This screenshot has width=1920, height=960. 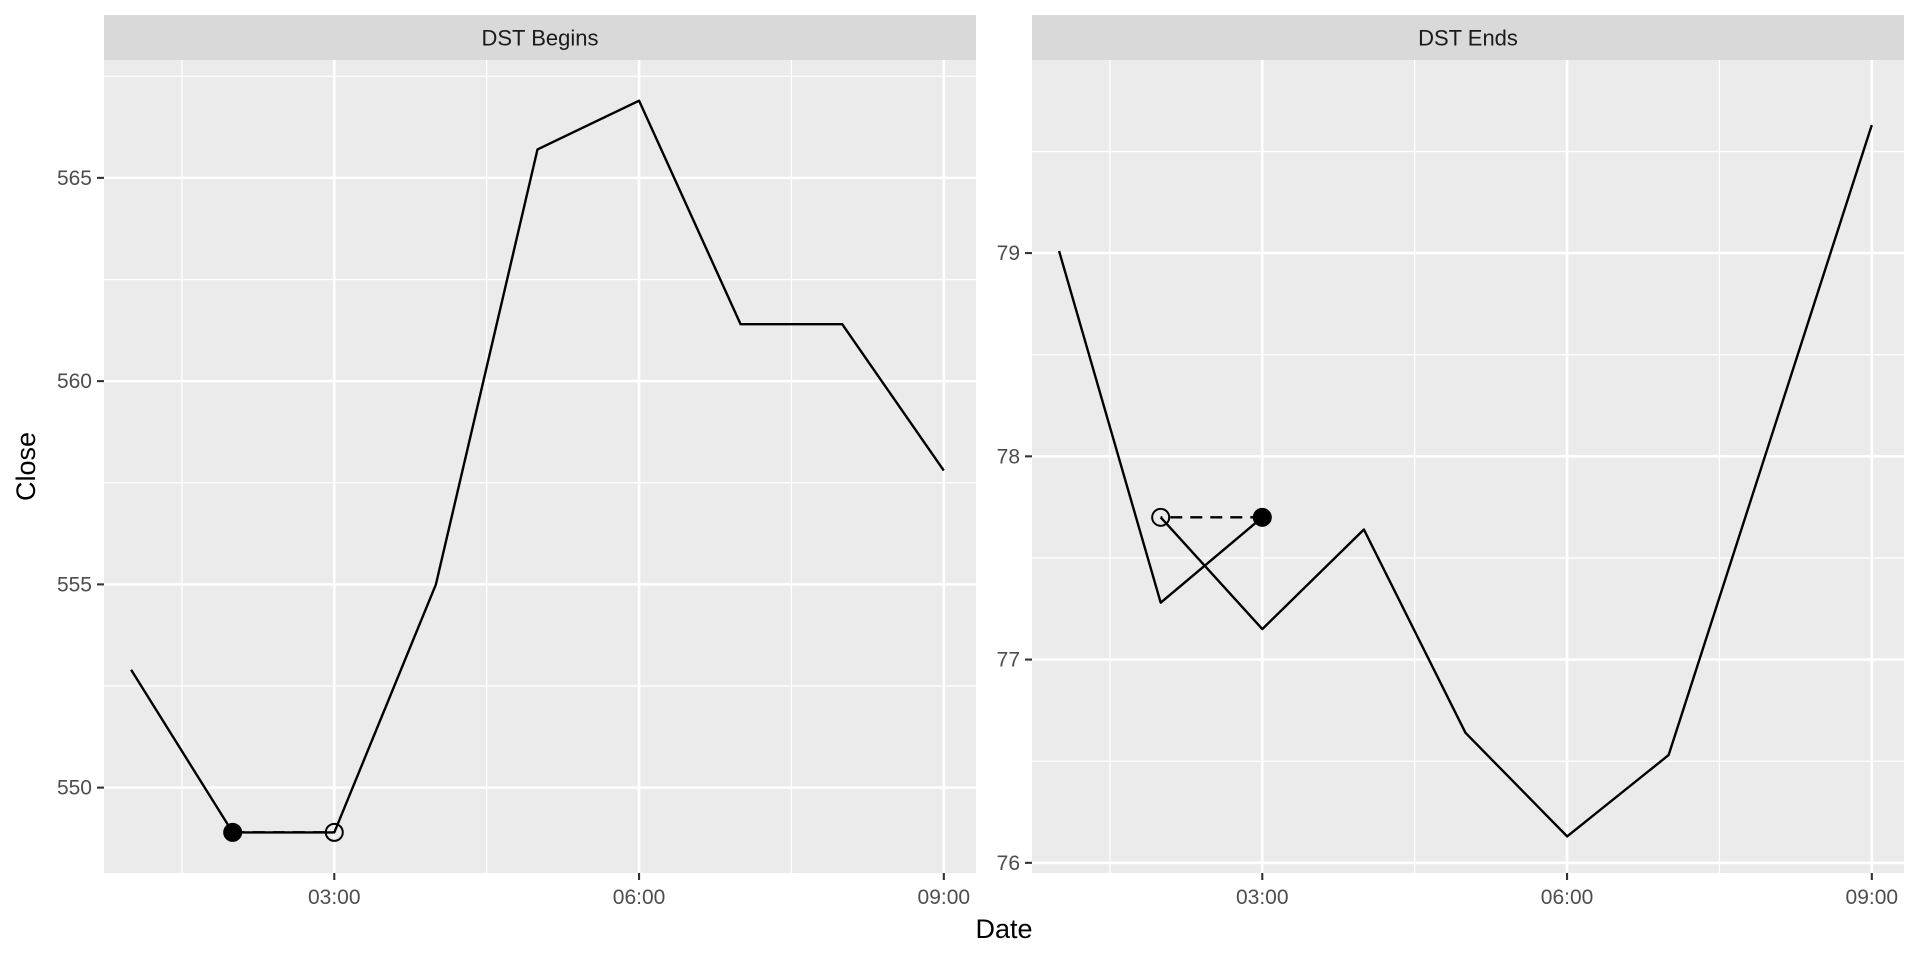 I want to click on panel-dst-ends-y-tick-label: 77, so click(x=1008, y=660).